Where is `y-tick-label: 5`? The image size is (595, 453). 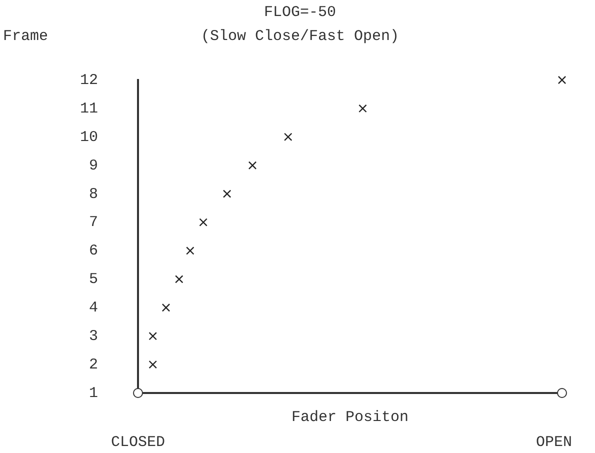 y-tick-label: 5 is located at coordinates (93, 279).